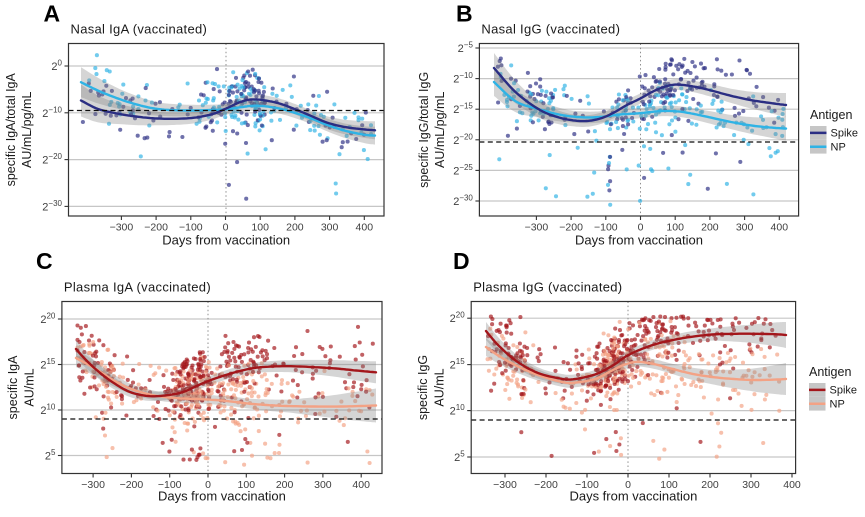 Image resolution: width=865 pixels, height=517 pixels. What do you see at coordinates (137, 287) in the screenshot?
I see `svg-text: Plasma IgA (vaccinated)` at bounding box center [137, 287].